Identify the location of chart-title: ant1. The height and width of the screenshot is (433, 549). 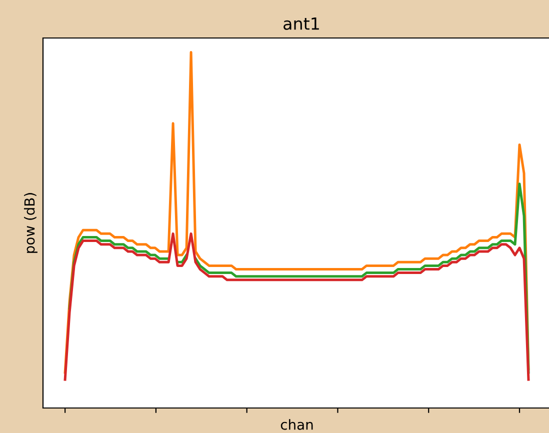
(301, 24).